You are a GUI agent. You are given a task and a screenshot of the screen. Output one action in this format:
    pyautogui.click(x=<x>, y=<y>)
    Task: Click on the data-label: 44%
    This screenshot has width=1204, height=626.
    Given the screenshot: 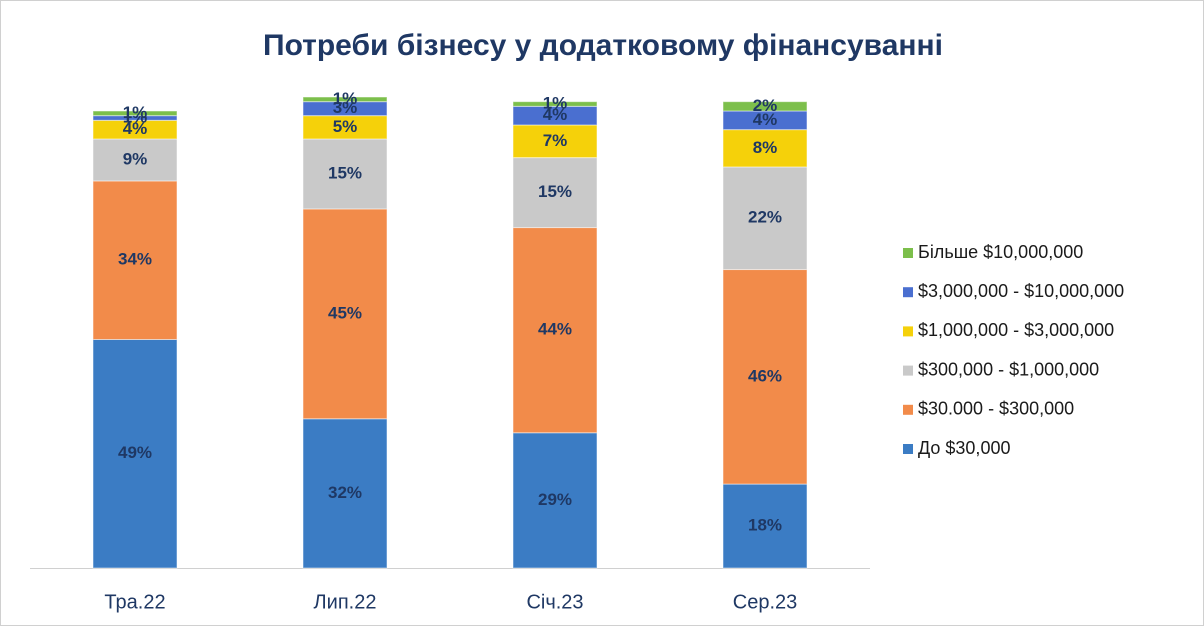 What is the action you would take?
    pyautogui.click(x=555, y=329)
    